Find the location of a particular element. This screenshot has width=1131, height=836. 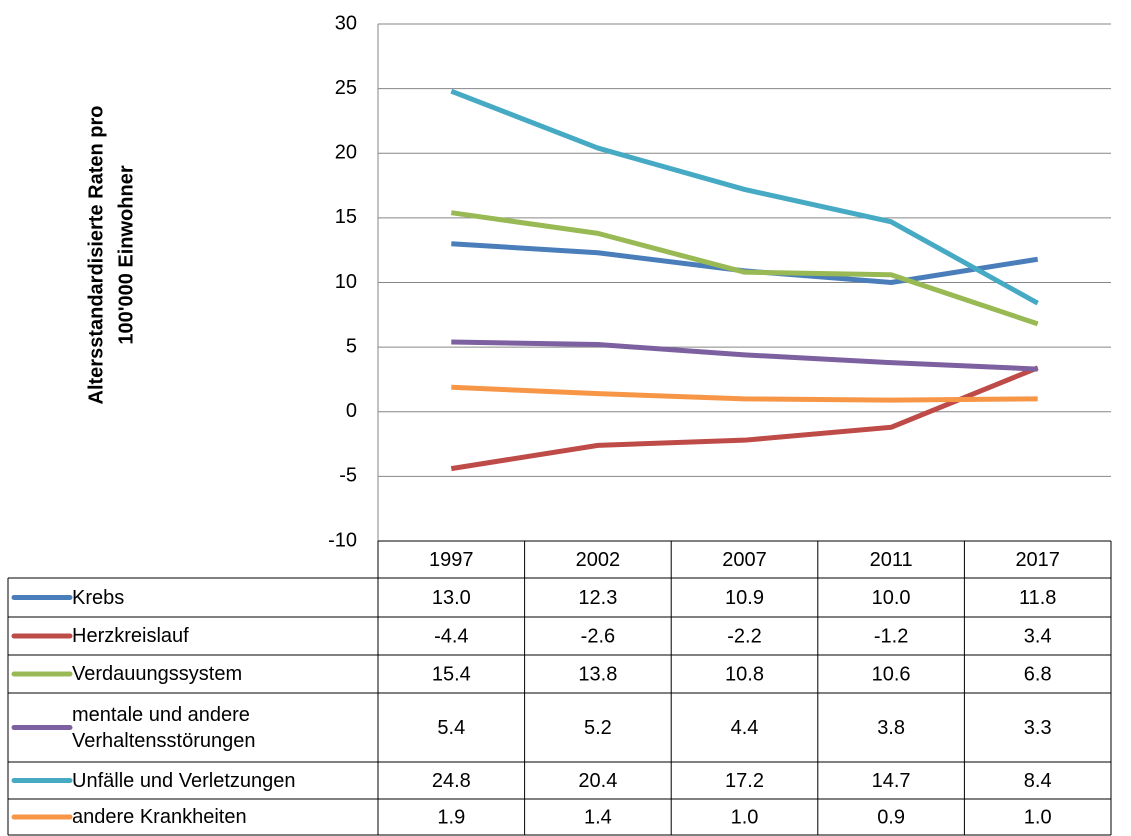

table-value: 11.8 is located at coordinates (1037, 598).